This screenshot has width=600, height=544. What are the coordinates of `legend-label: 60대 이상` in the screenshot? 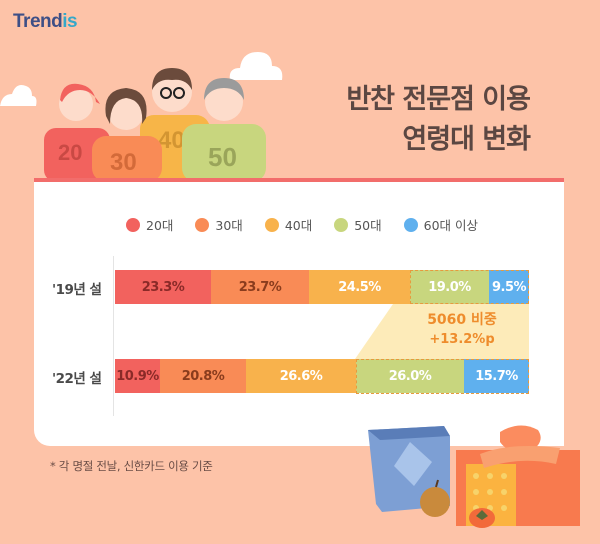 It's located at (451, 225).